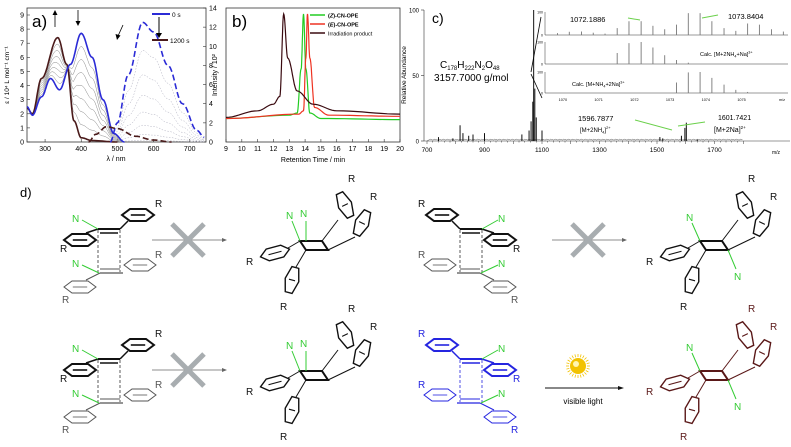 The width and height of the screenshot is (791, 447). What do you see at coordinates (670, 100) in the screenshot?
I see `inset-x-tick-label: 1073` at bounding box center [670, 100].